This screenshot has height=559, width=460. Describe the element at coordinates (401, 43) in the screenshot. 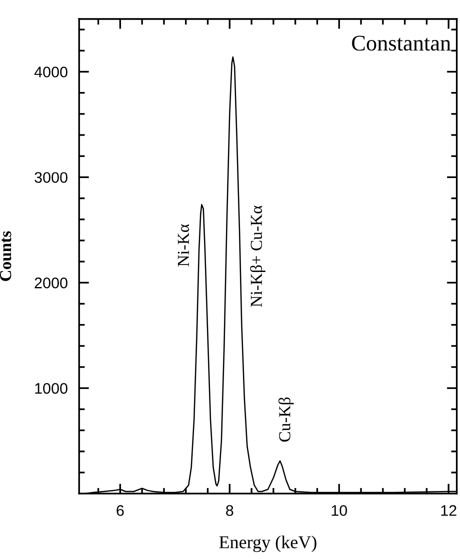

I see `annotation: Constantan` at that location.